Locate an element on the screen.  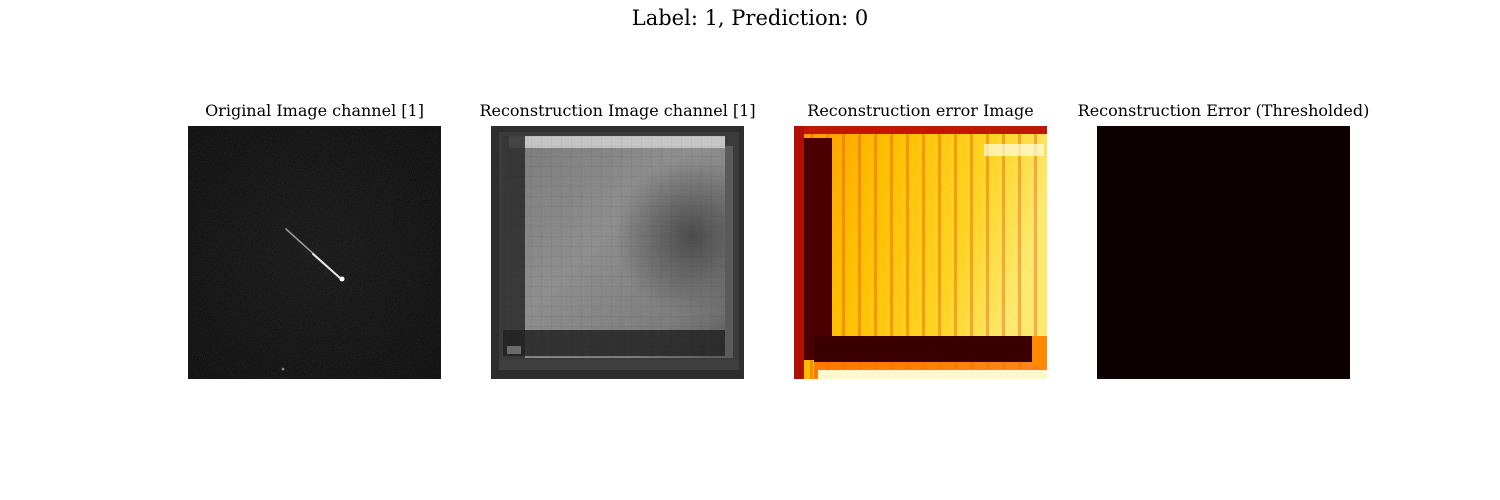
reconstruction-image-title: Reconstruction Image channel [1] is located at coordinates (617, 110).